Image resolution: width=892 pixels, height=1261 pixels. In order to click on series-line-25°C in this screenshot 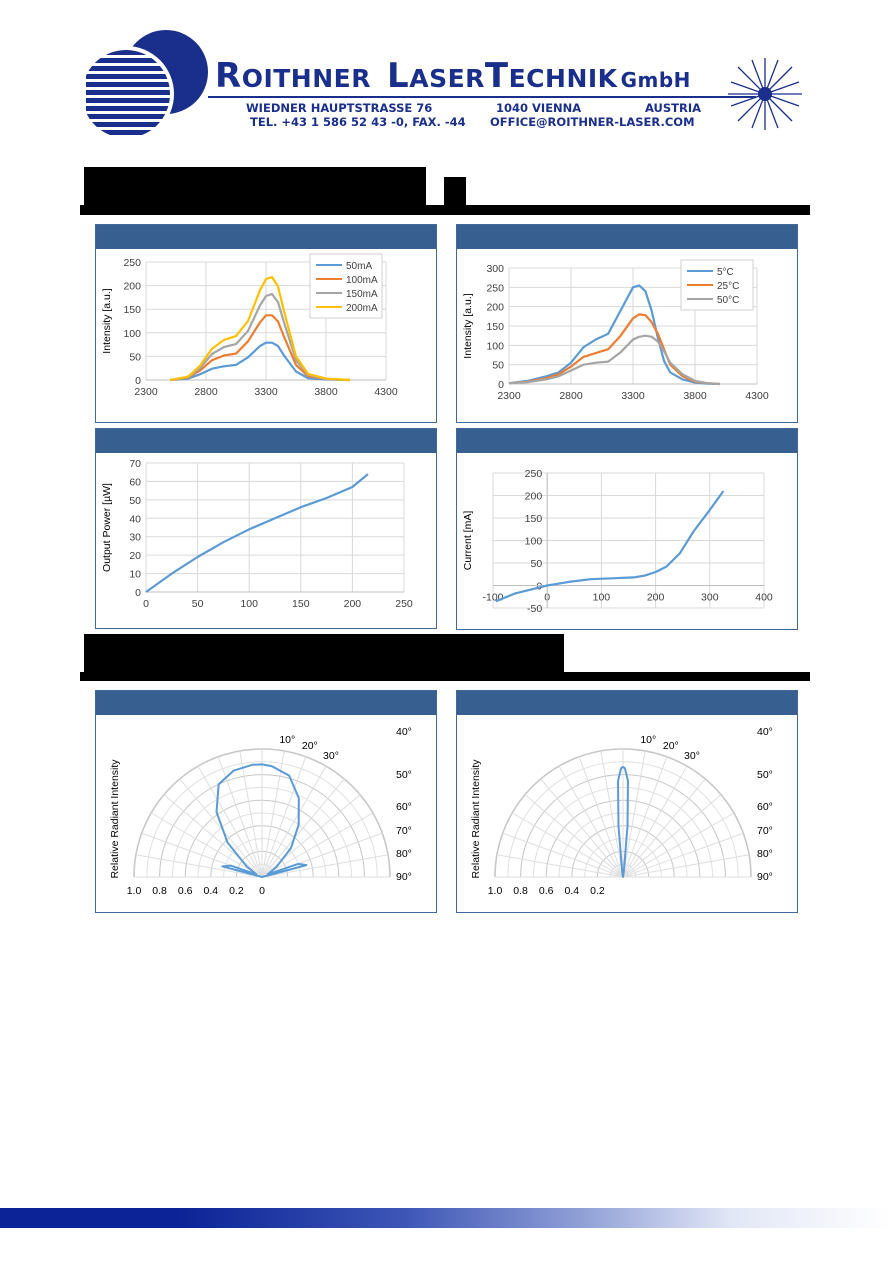, I will do `click(614, 349)`.